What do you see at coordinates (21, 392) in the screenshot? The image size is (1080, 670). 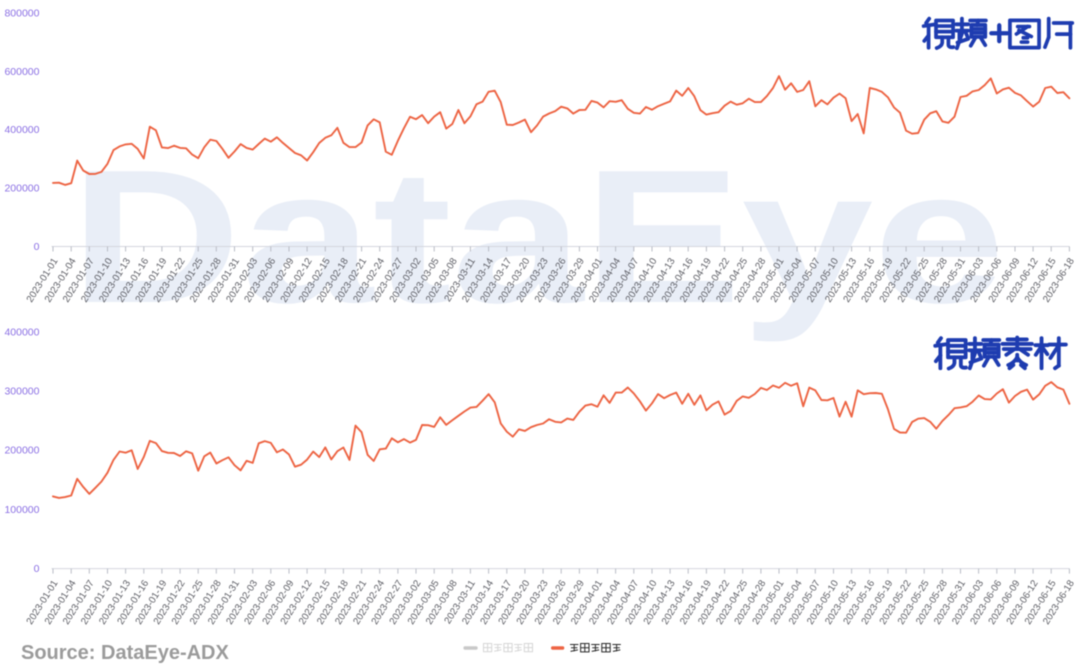 I see `svg-text: 300000` at bounding box center [21, 392].